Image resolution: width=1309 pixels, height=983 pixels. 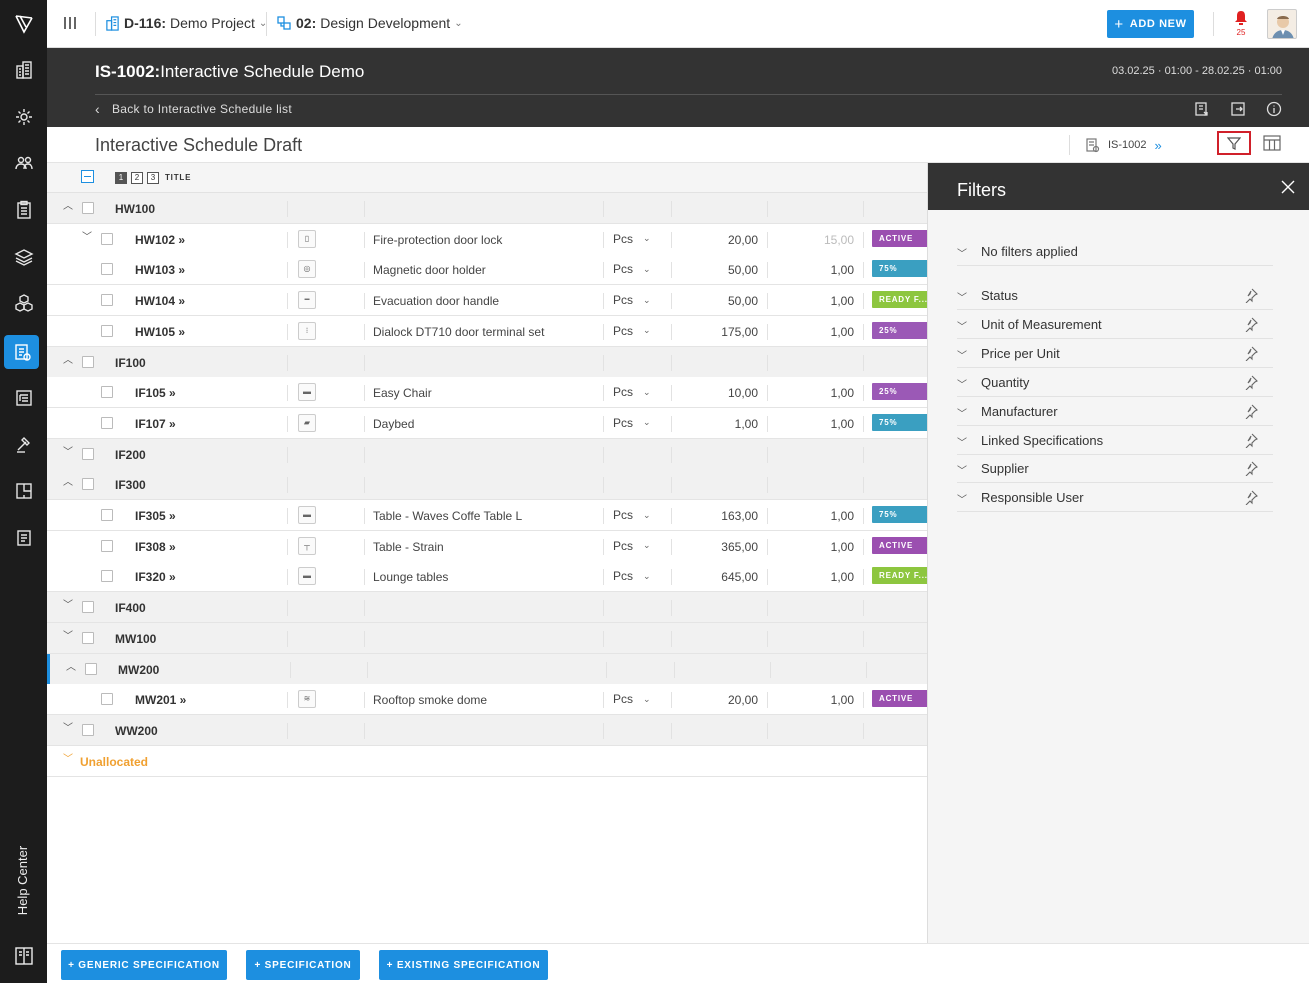 I want to click on select-all-checkbox, so click(x=87, y=176).